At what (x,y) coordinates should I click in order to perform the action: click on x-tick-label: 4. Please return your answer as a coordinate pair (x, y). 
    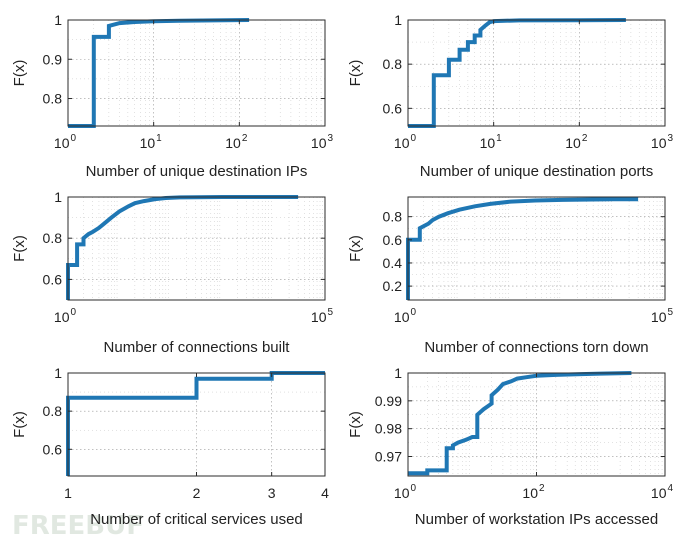
    Looking at the image, I should click on (325, 493).